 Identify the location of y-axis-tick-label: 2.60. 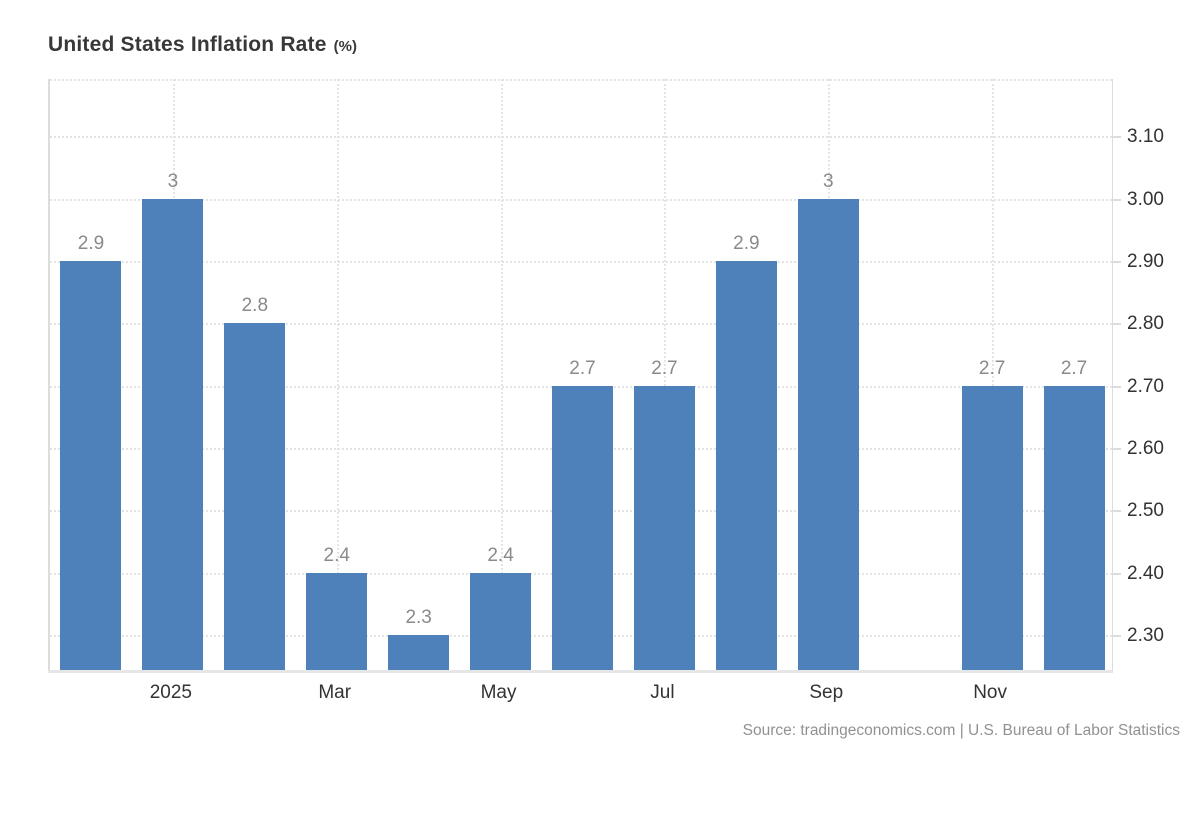
(1145, 449).